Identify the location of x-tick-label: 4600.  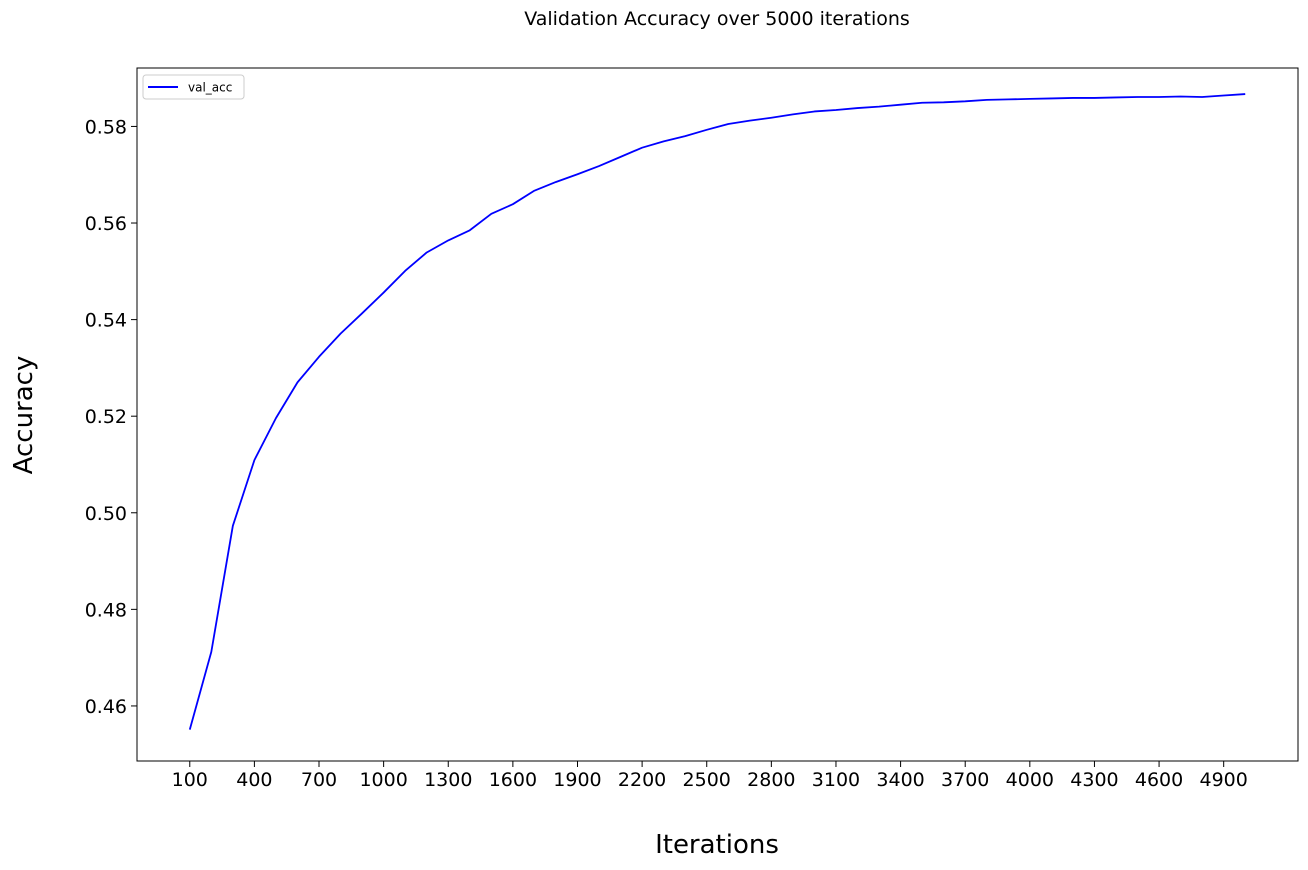
(1159, 780).